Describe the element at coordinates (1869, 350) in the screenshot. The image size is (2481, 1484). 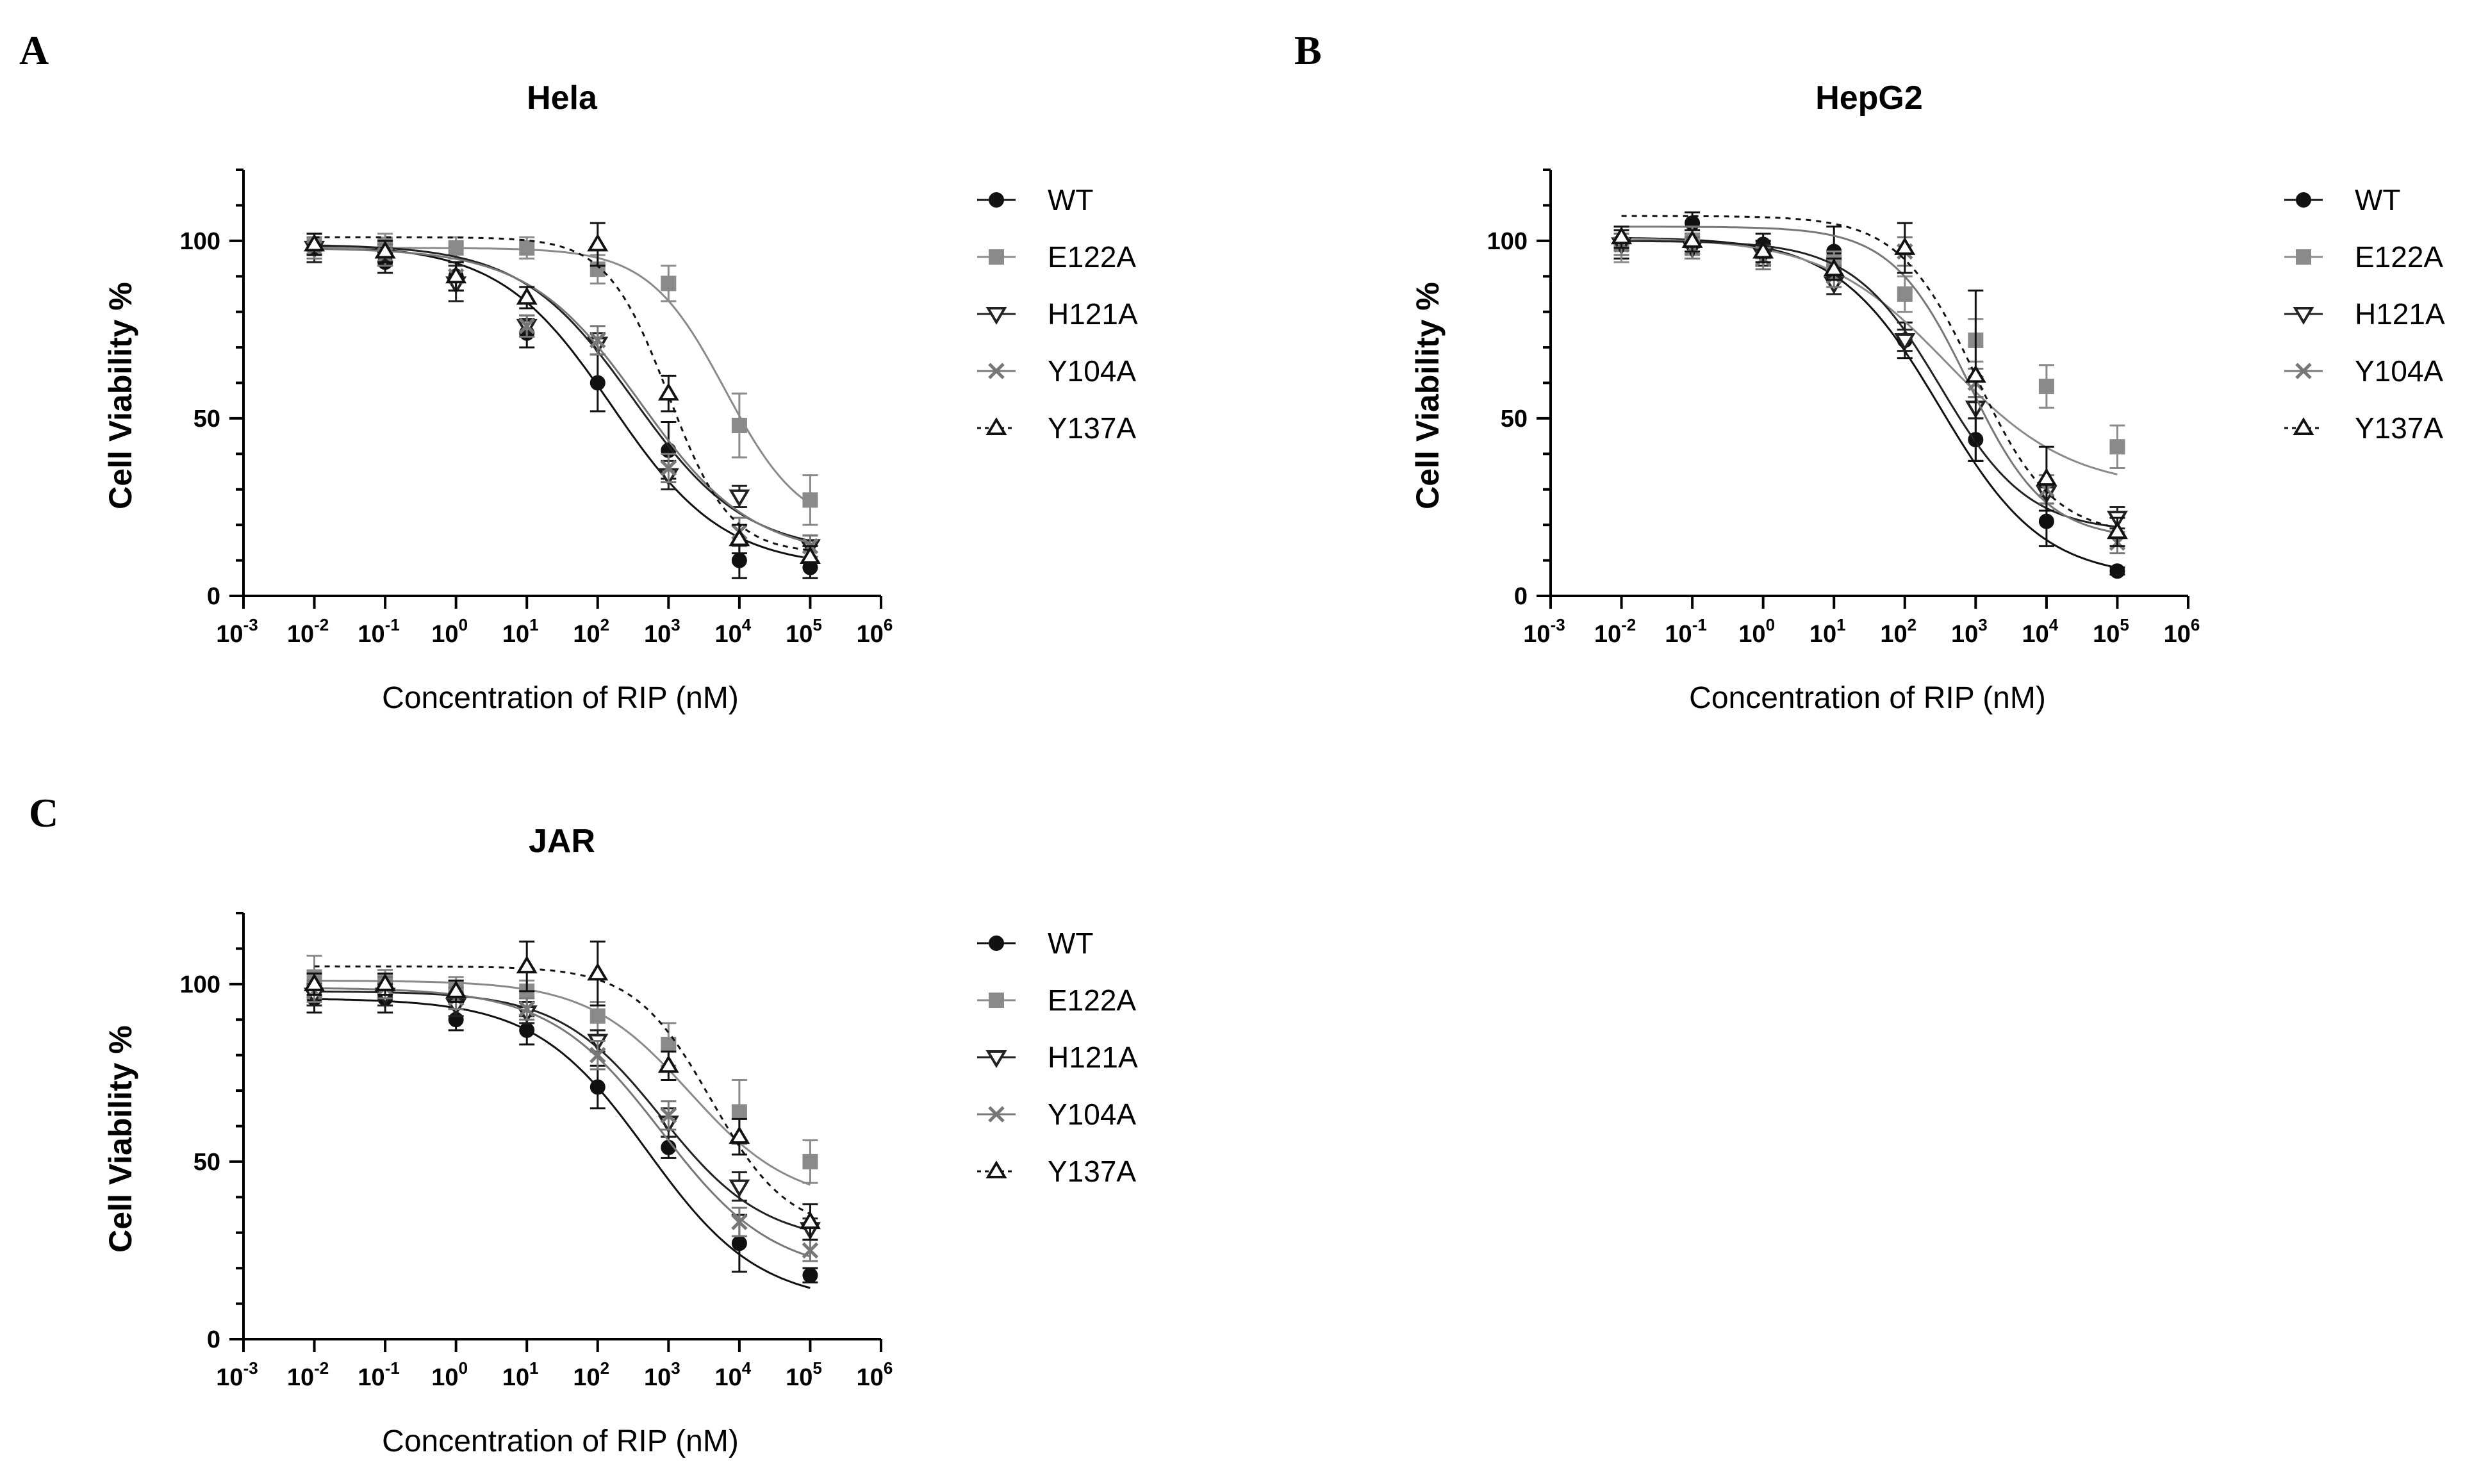
I see `series-e122a` at that location.